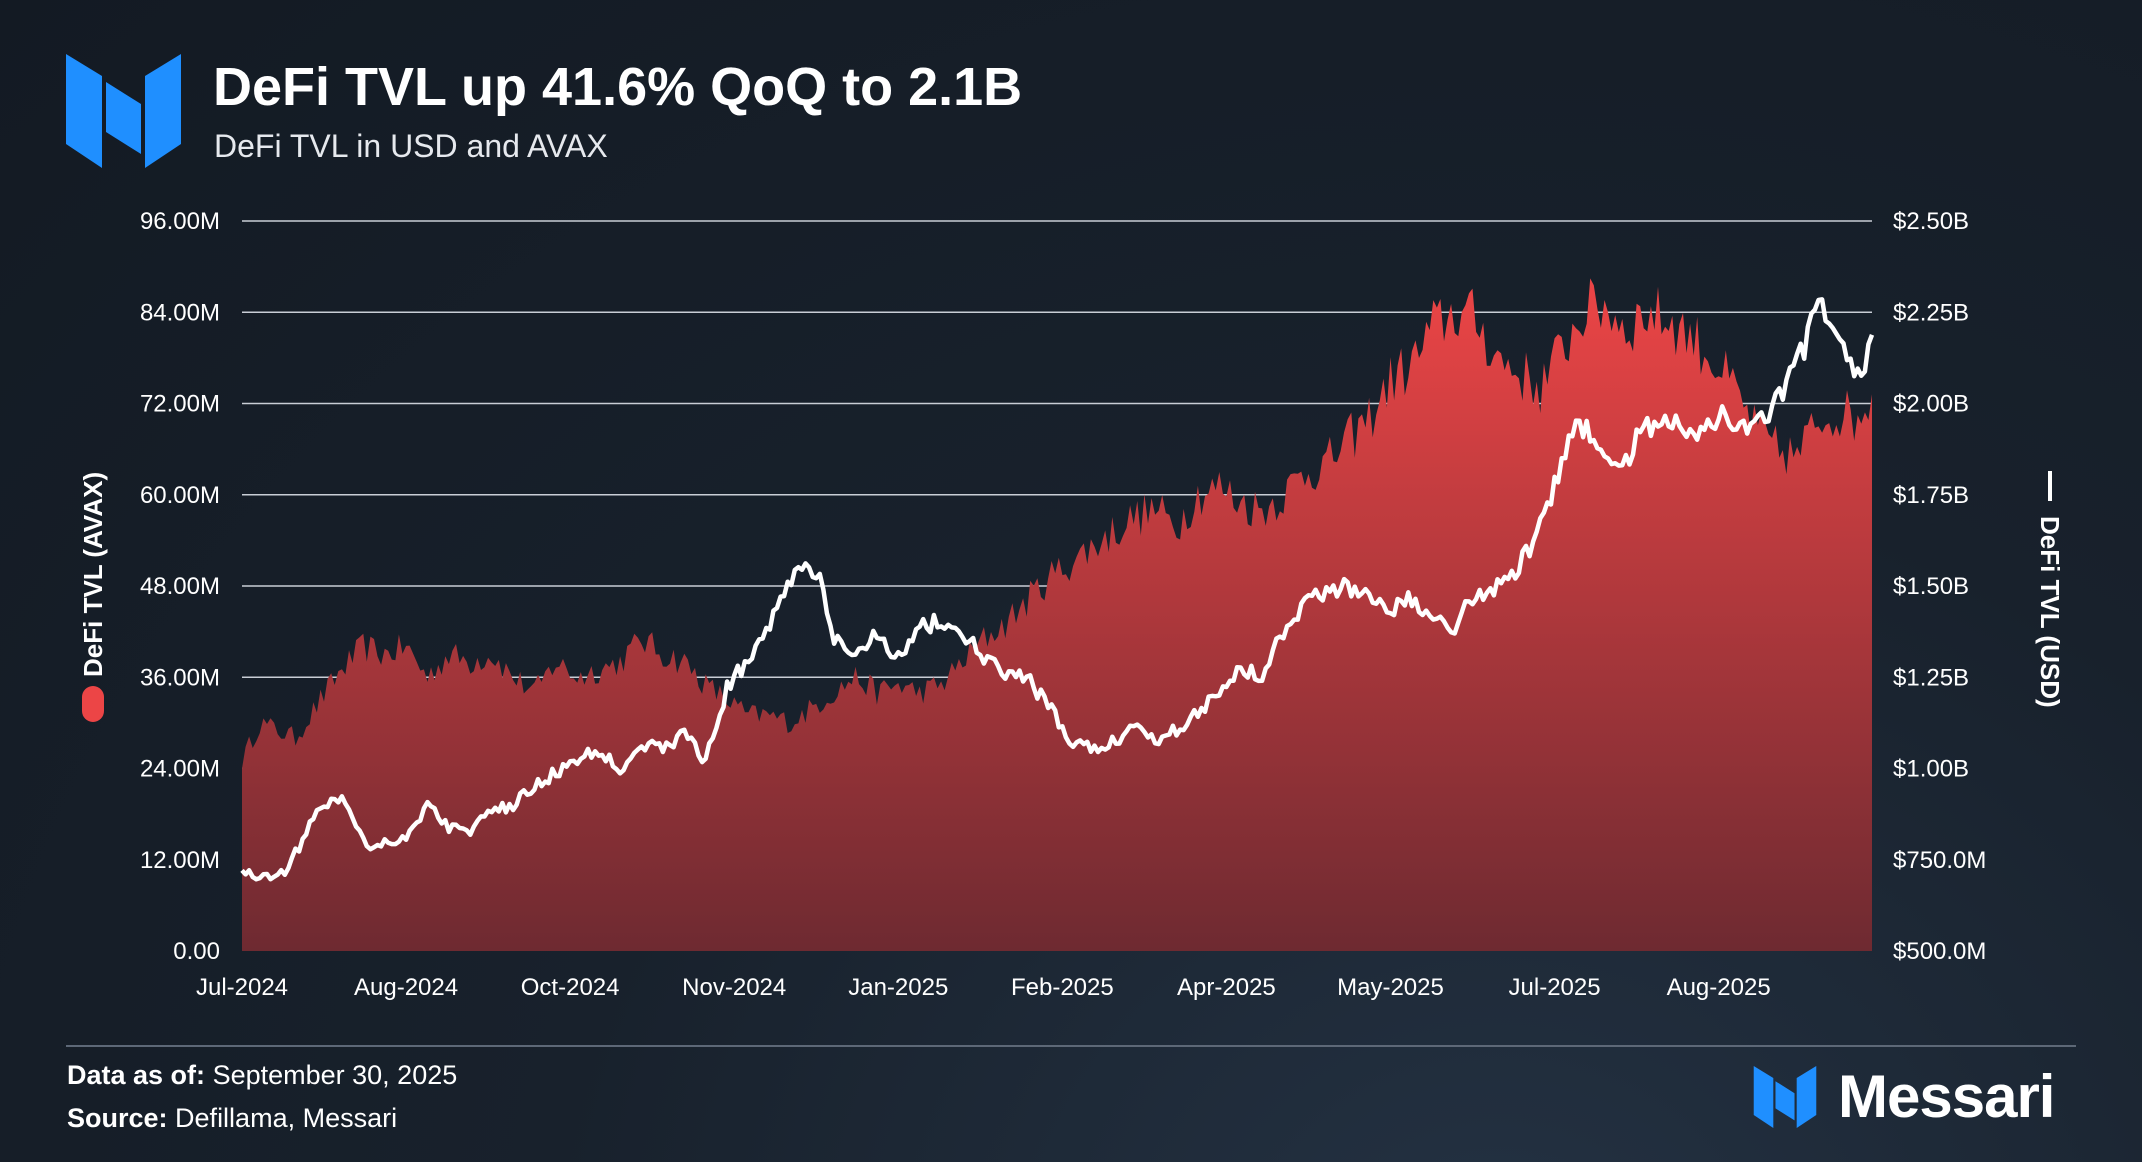 This screenshot has width=2142, height=1162. I want to click on messari-brand-icon, so click(1785, 1097).